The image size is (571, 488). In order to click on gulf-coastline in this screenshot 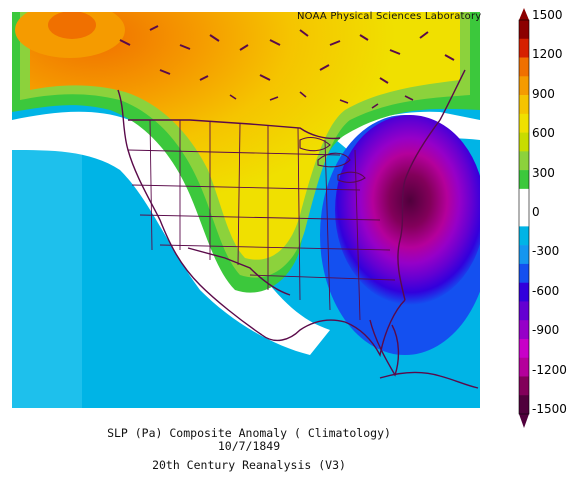, I will do `click(333, 328)`.